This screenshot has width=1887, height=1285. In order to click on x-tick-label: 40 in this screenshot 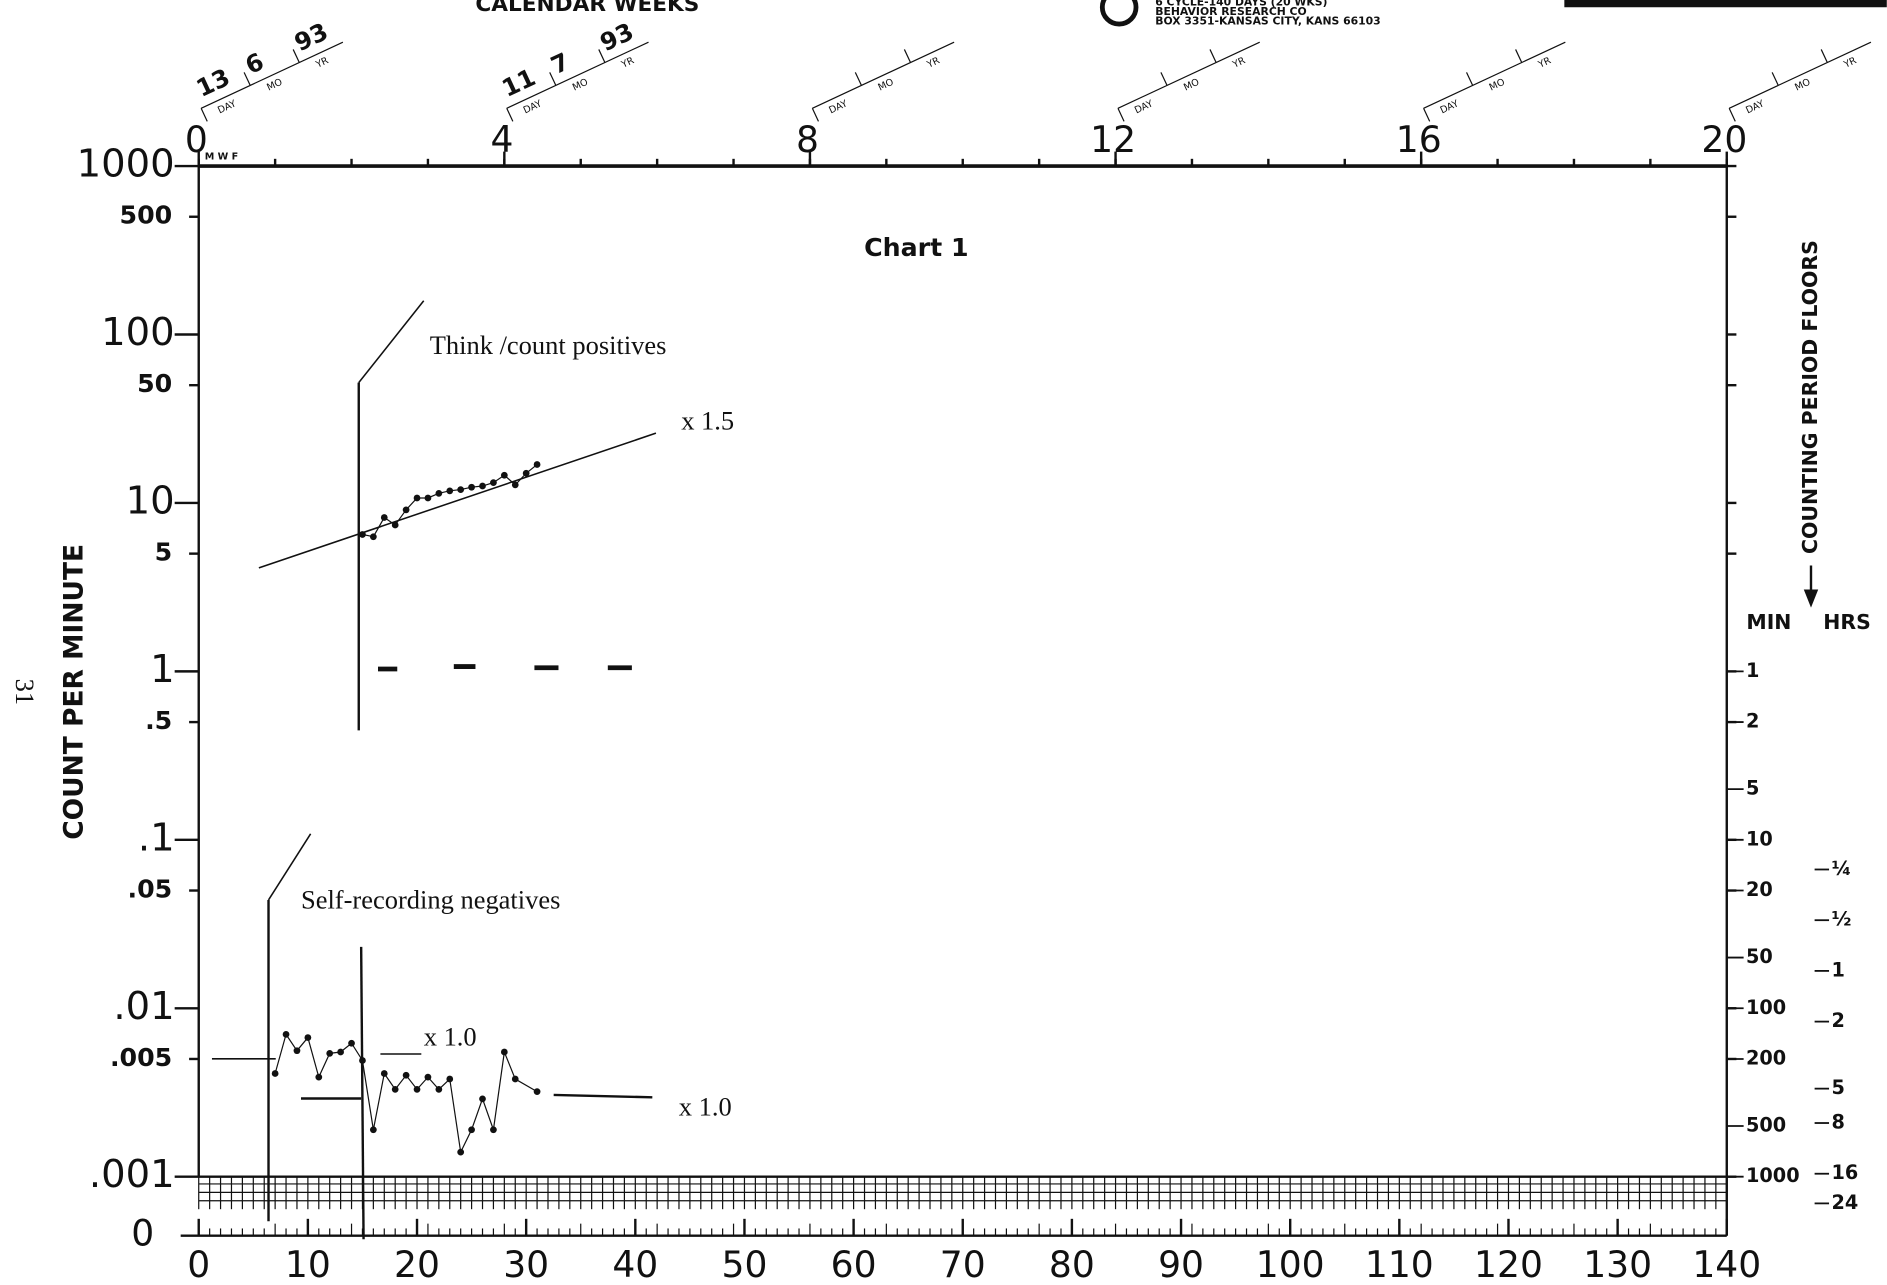, I will do `click(635, 1264)`.